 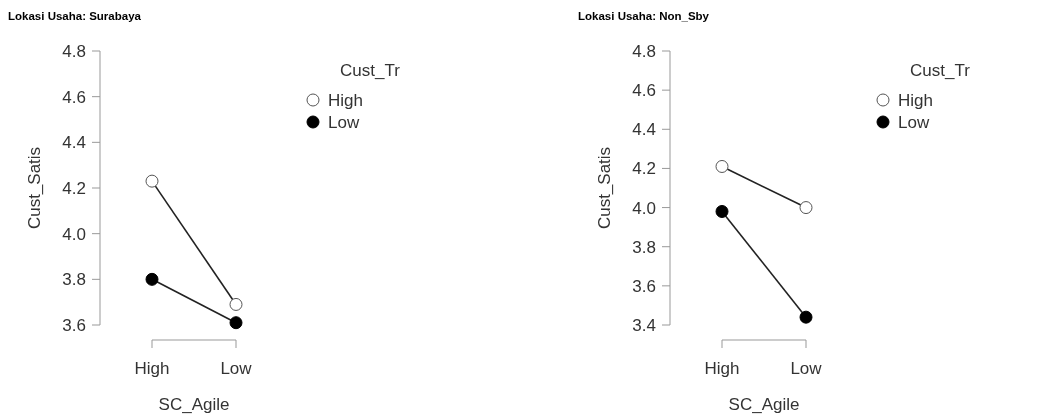 What do you see at coordinates (644, 325) in the screenshot?
I see `y-tick-label: 3.4` at bounding box center [644, 325].